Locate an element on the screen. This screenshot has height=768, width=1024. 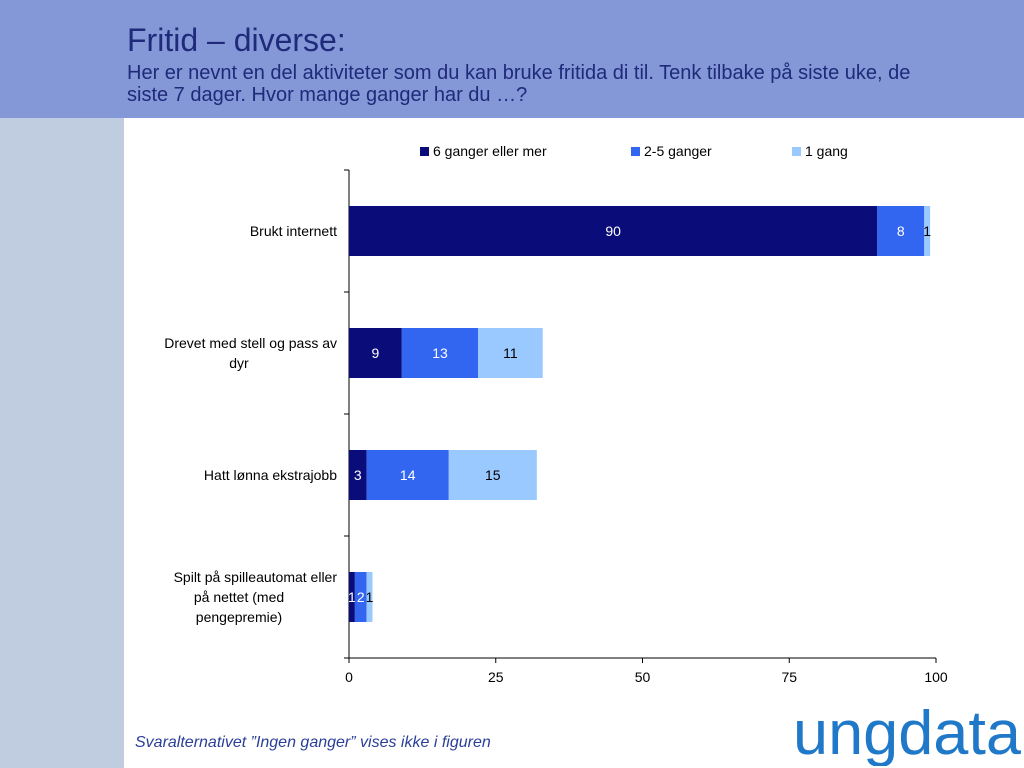
category-label: Hatt lønna ekstrajobb is located at coordinates (270, 475).